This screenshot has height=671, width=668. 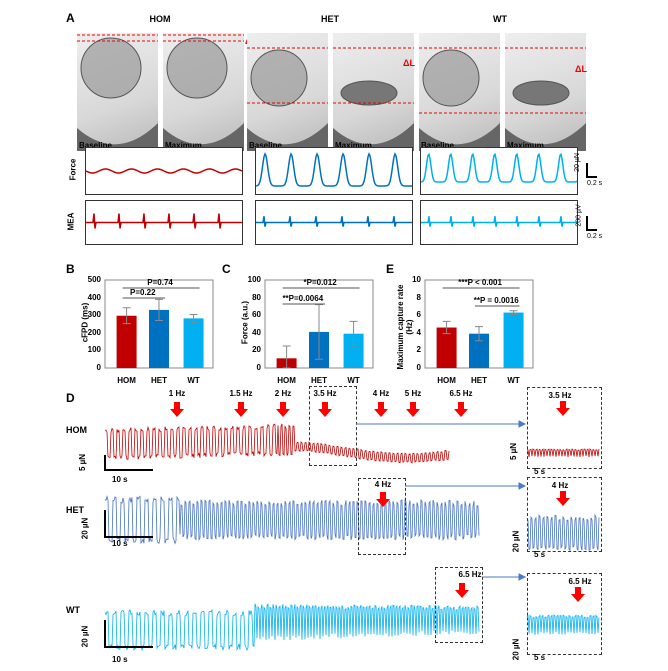 What do you see at coordinates (241, 393) in the screenshot?
I see `pacing-label: 1.5 Hz` at bounding box center [241, 393].